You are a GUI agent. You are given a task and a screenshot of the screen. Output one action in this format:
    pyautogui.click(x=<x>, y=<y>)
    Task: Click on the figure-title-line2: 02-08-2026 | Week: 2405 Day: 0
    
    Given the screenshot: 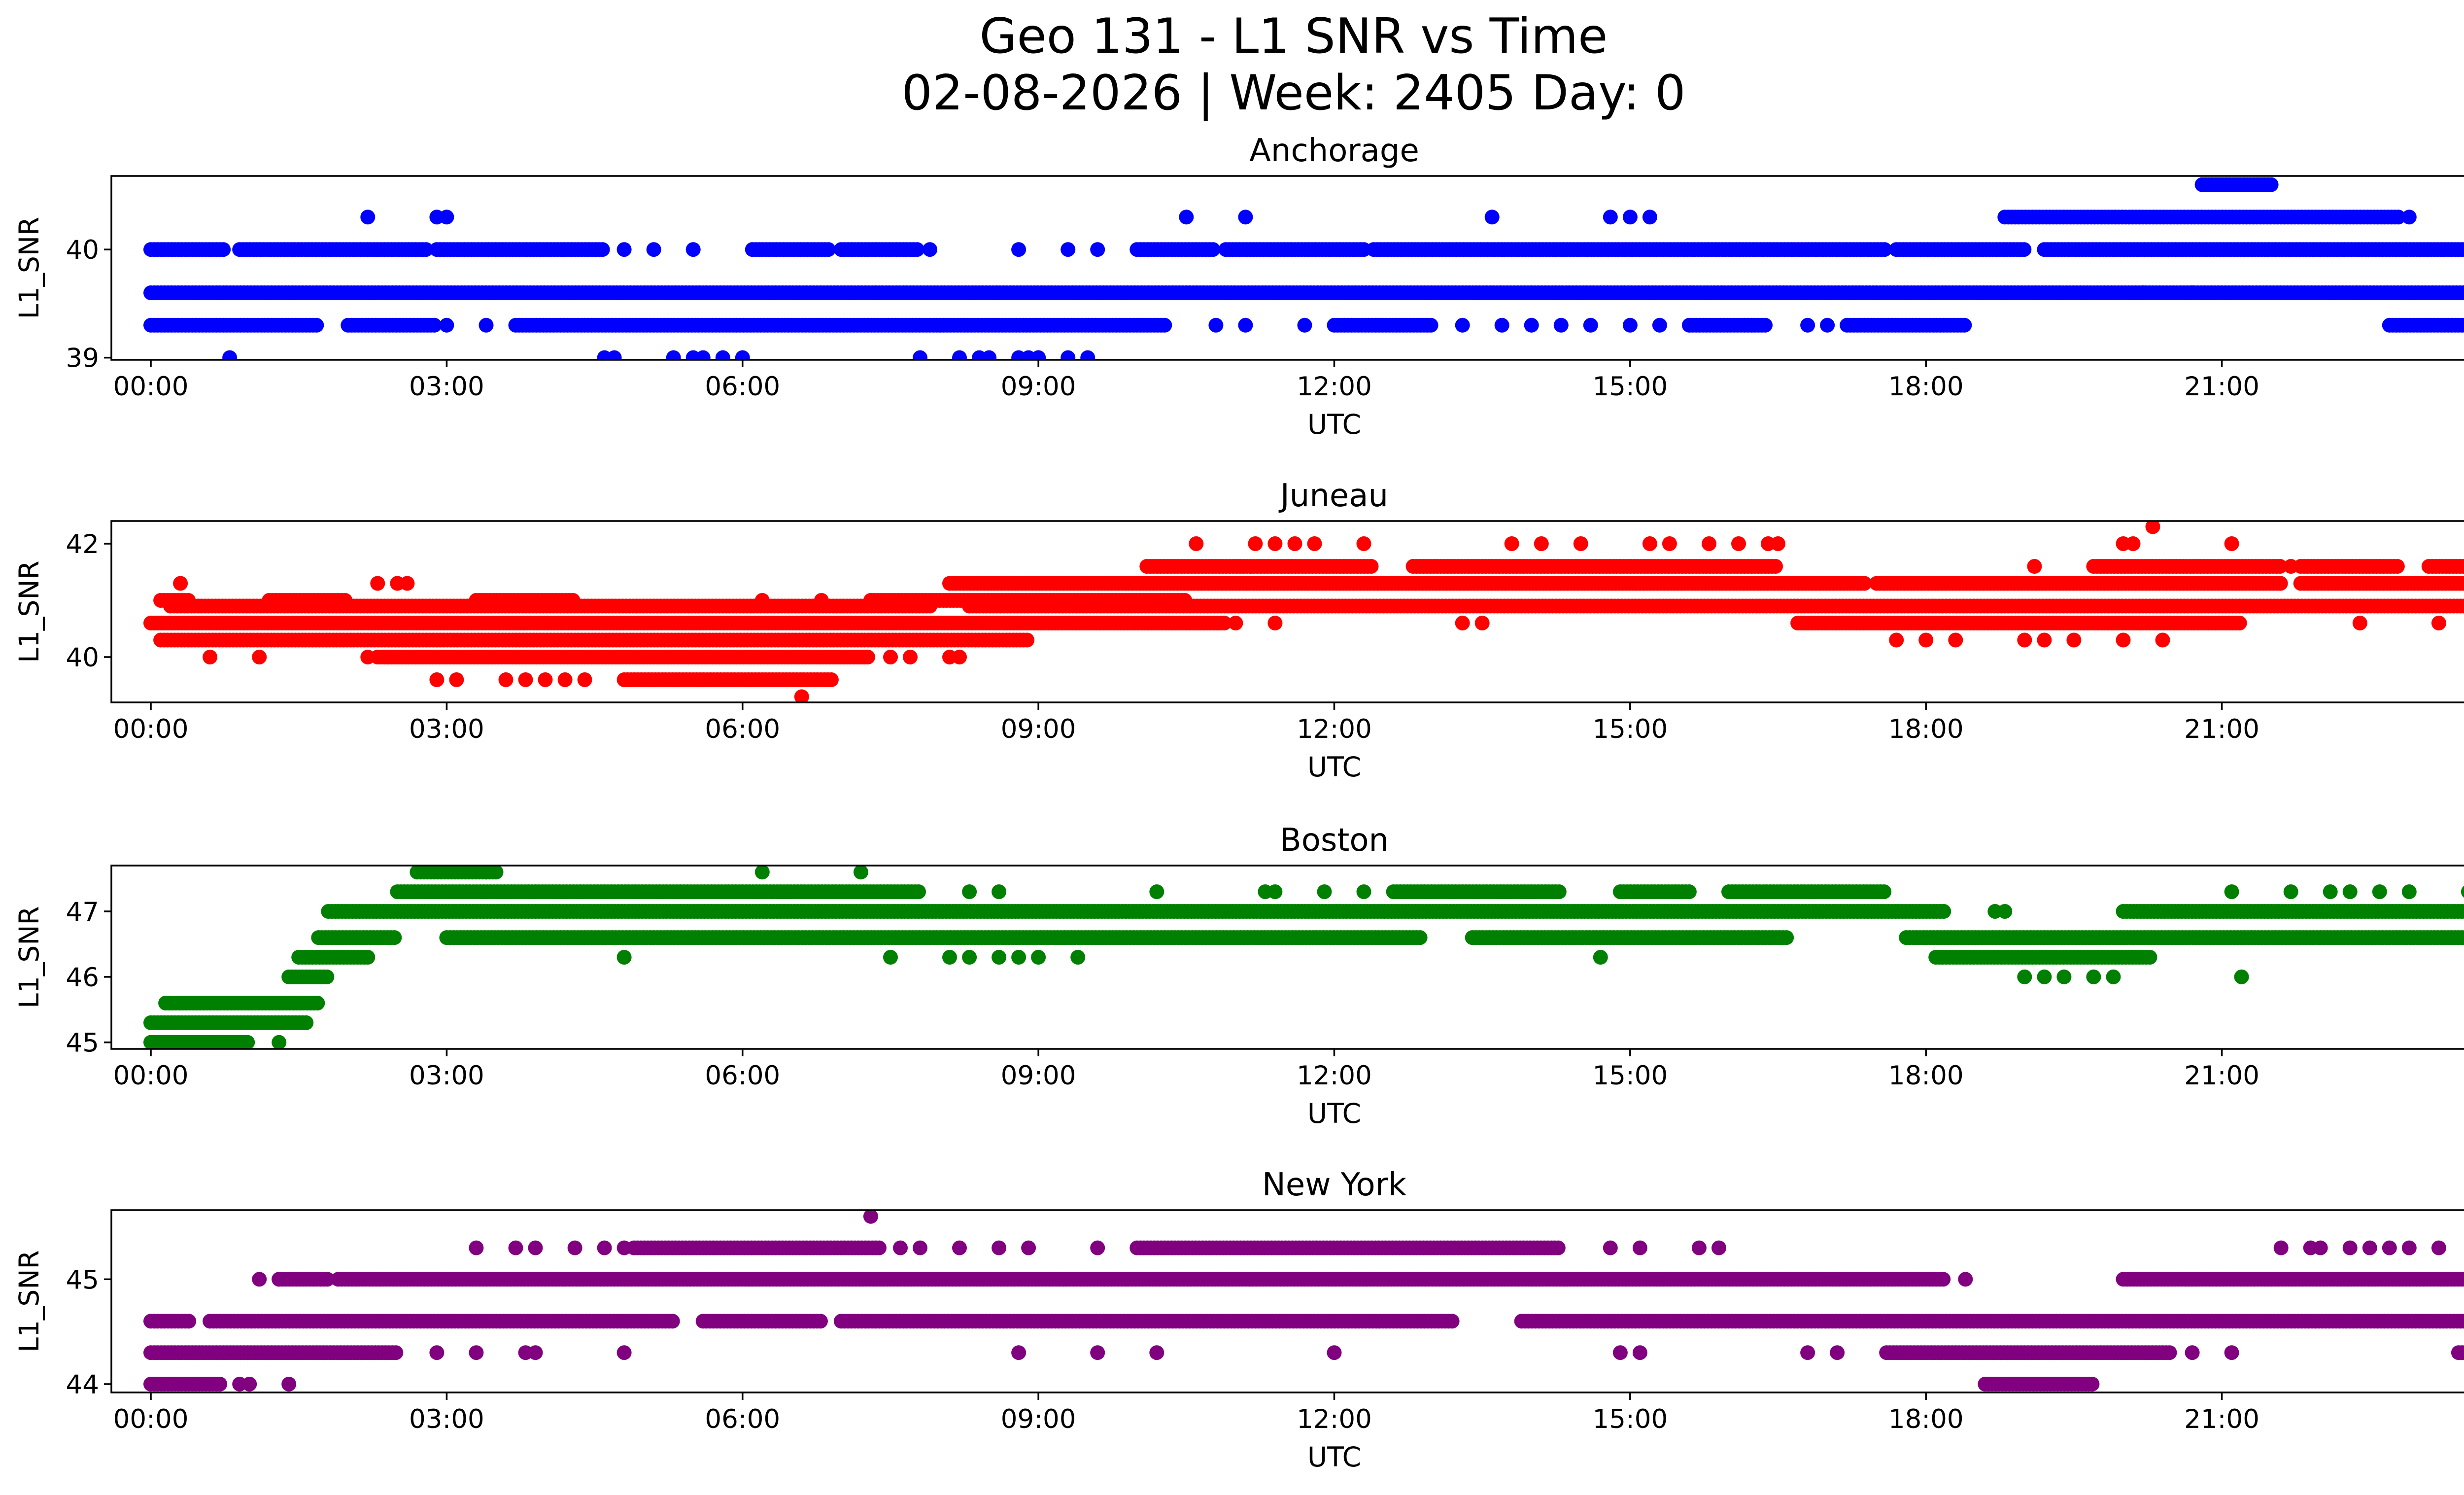 What is the action you would take?
    pyautogui.click(x=1294, y=93)
    